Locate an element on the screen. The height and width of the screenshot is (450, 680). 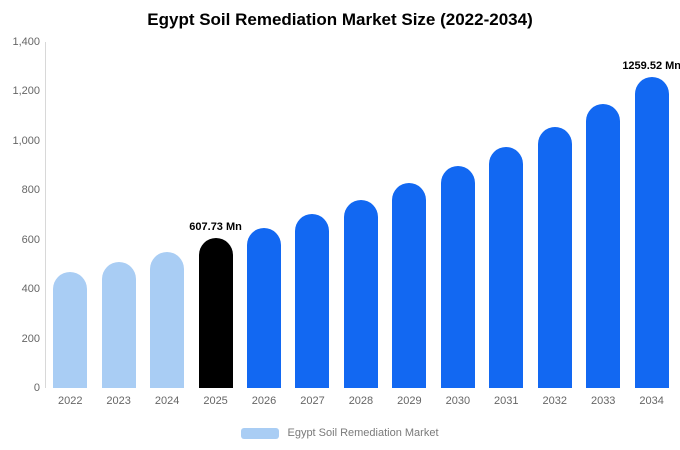
x-axis-label: 2023 is located at coordinates (118, 401).